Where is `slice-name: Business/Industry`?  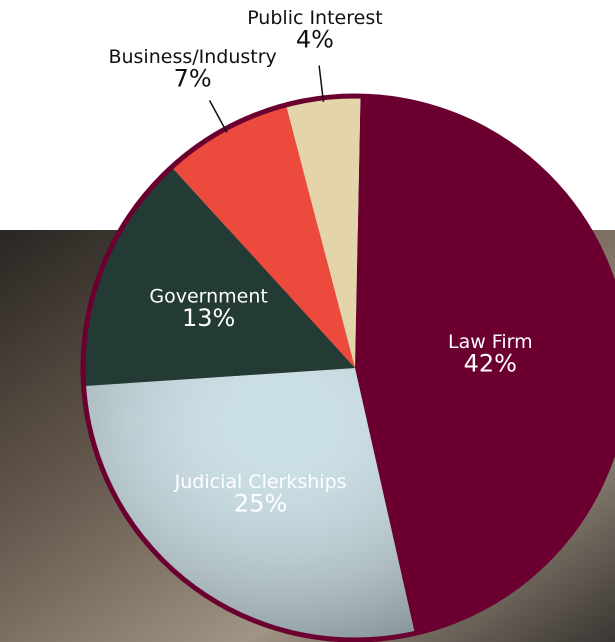 slice-name: Business/Industry is located at coordinates (192, 57).